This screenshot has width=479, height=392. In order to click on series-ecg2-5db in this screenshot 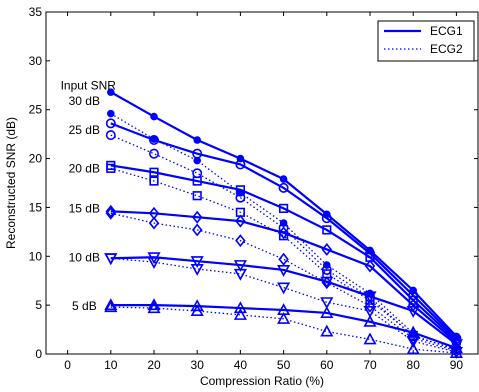, I will do `click(283, 329)`.